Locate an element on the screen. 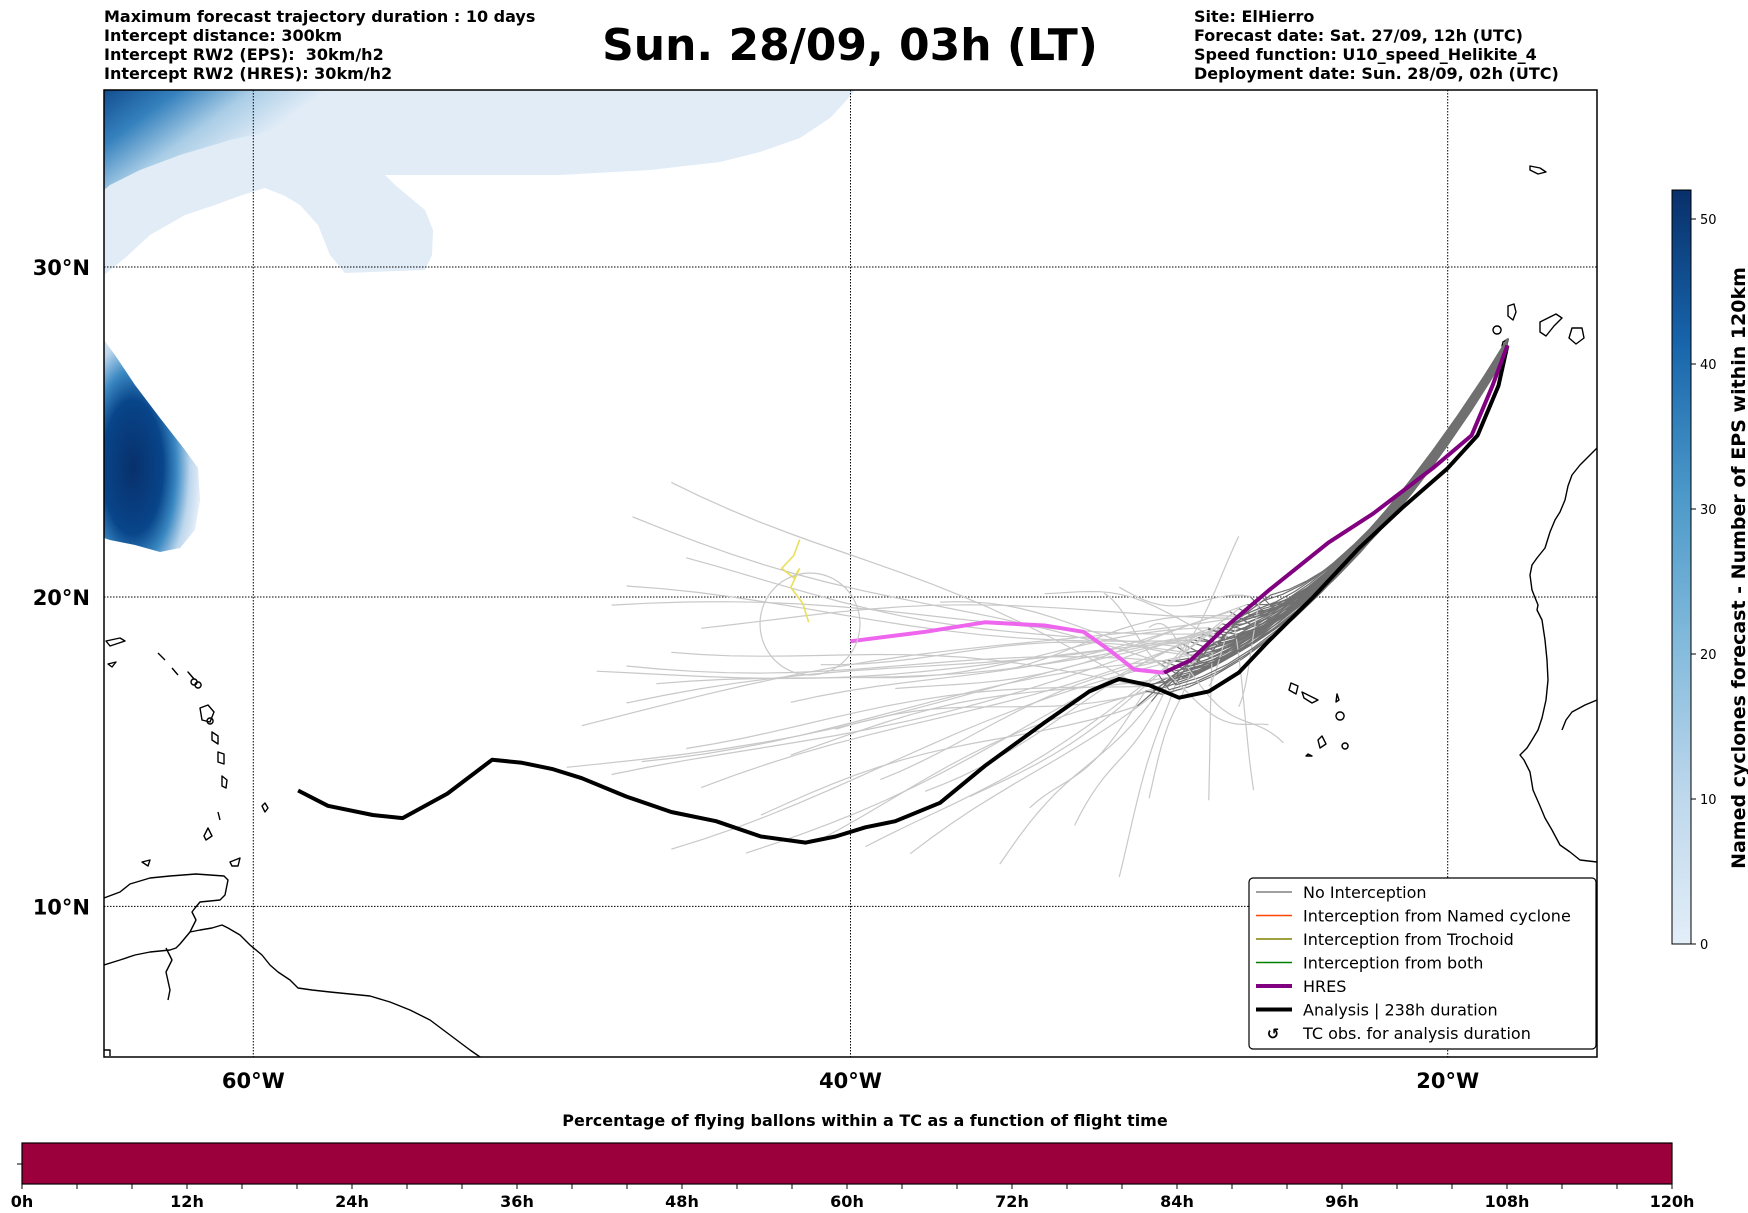 The image size is (1748, 1213). colorbar-tick-label: 10 is located at coordinates (1708, 800).